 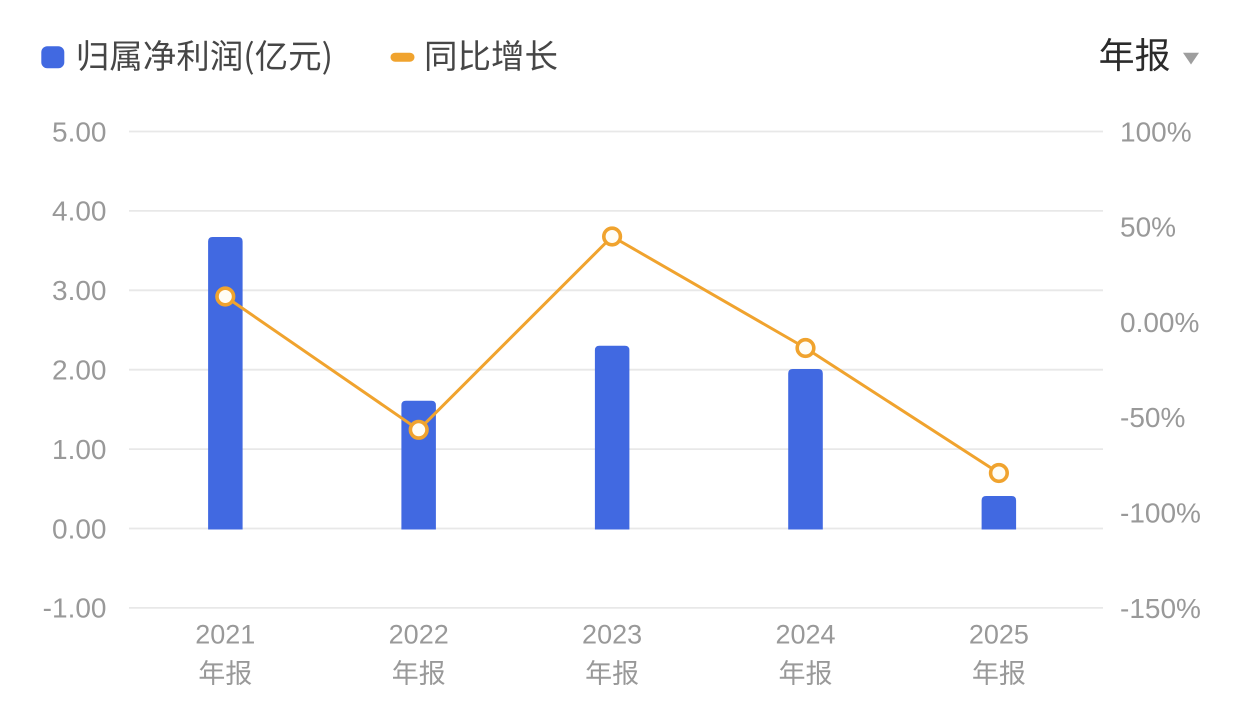 I want to click on svg-text: 50%, so click(x=1148, y=227).